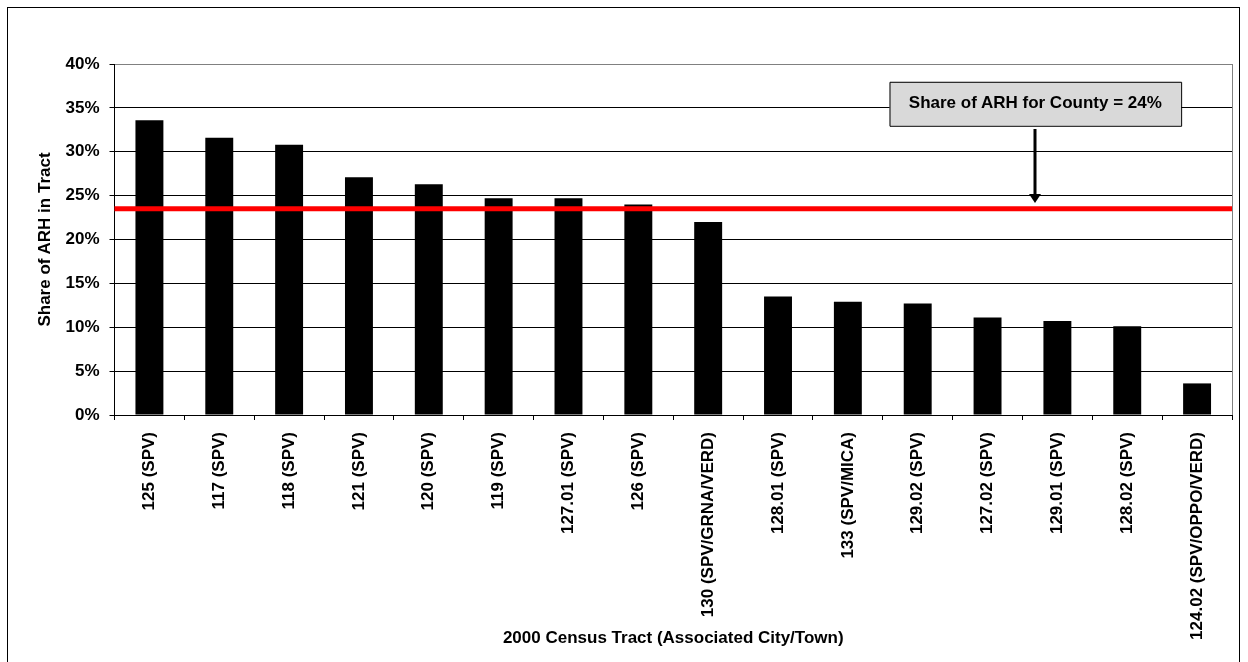 The width and height of the screenshot is (1248, 662). Describe the element at coordinates (44, 239) in the screenshot. I see `y-axis-title: Share of ARH in Tract` at that location.